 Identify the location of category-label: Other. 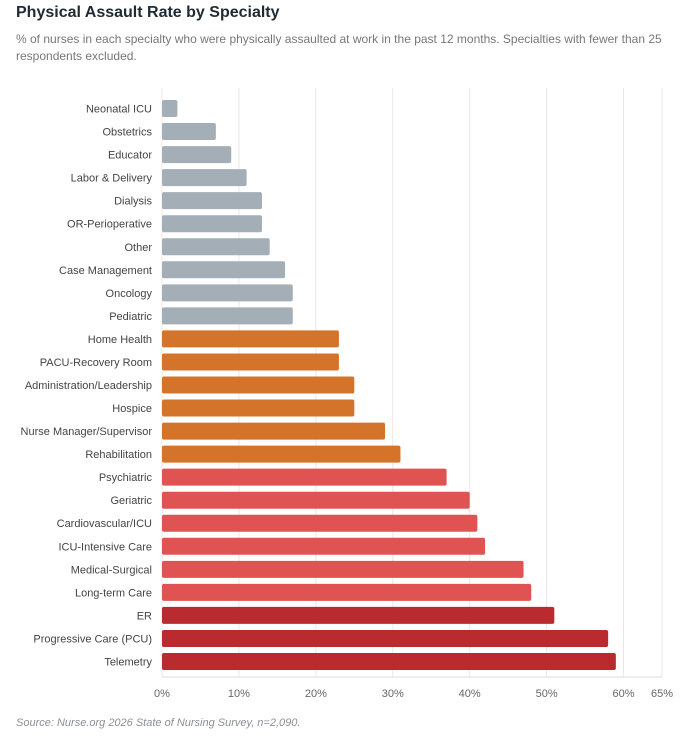
(138, 248).